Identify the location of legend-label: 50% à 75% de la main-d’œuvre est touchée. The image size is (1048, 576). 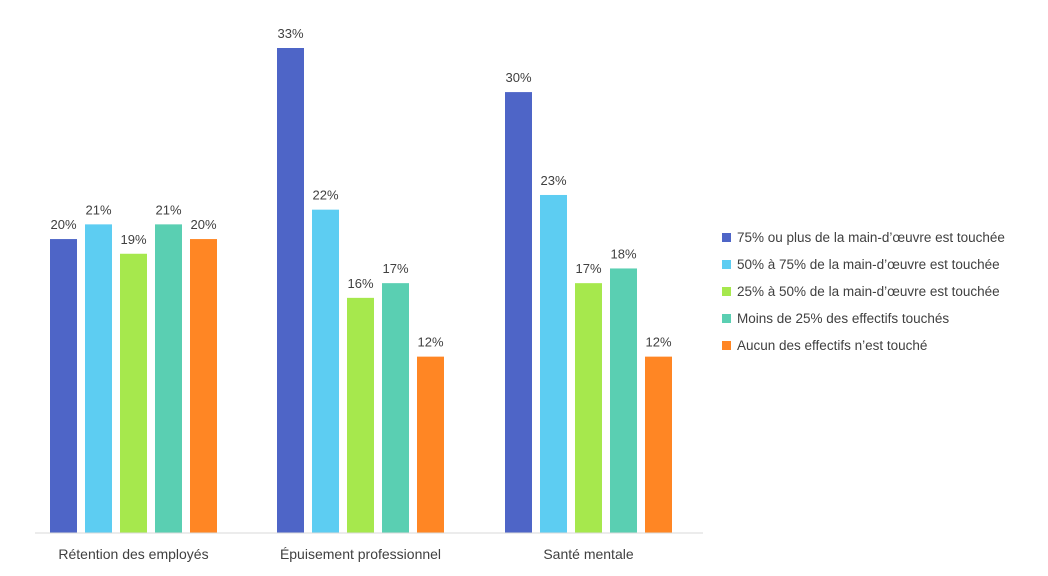
(868, 264).